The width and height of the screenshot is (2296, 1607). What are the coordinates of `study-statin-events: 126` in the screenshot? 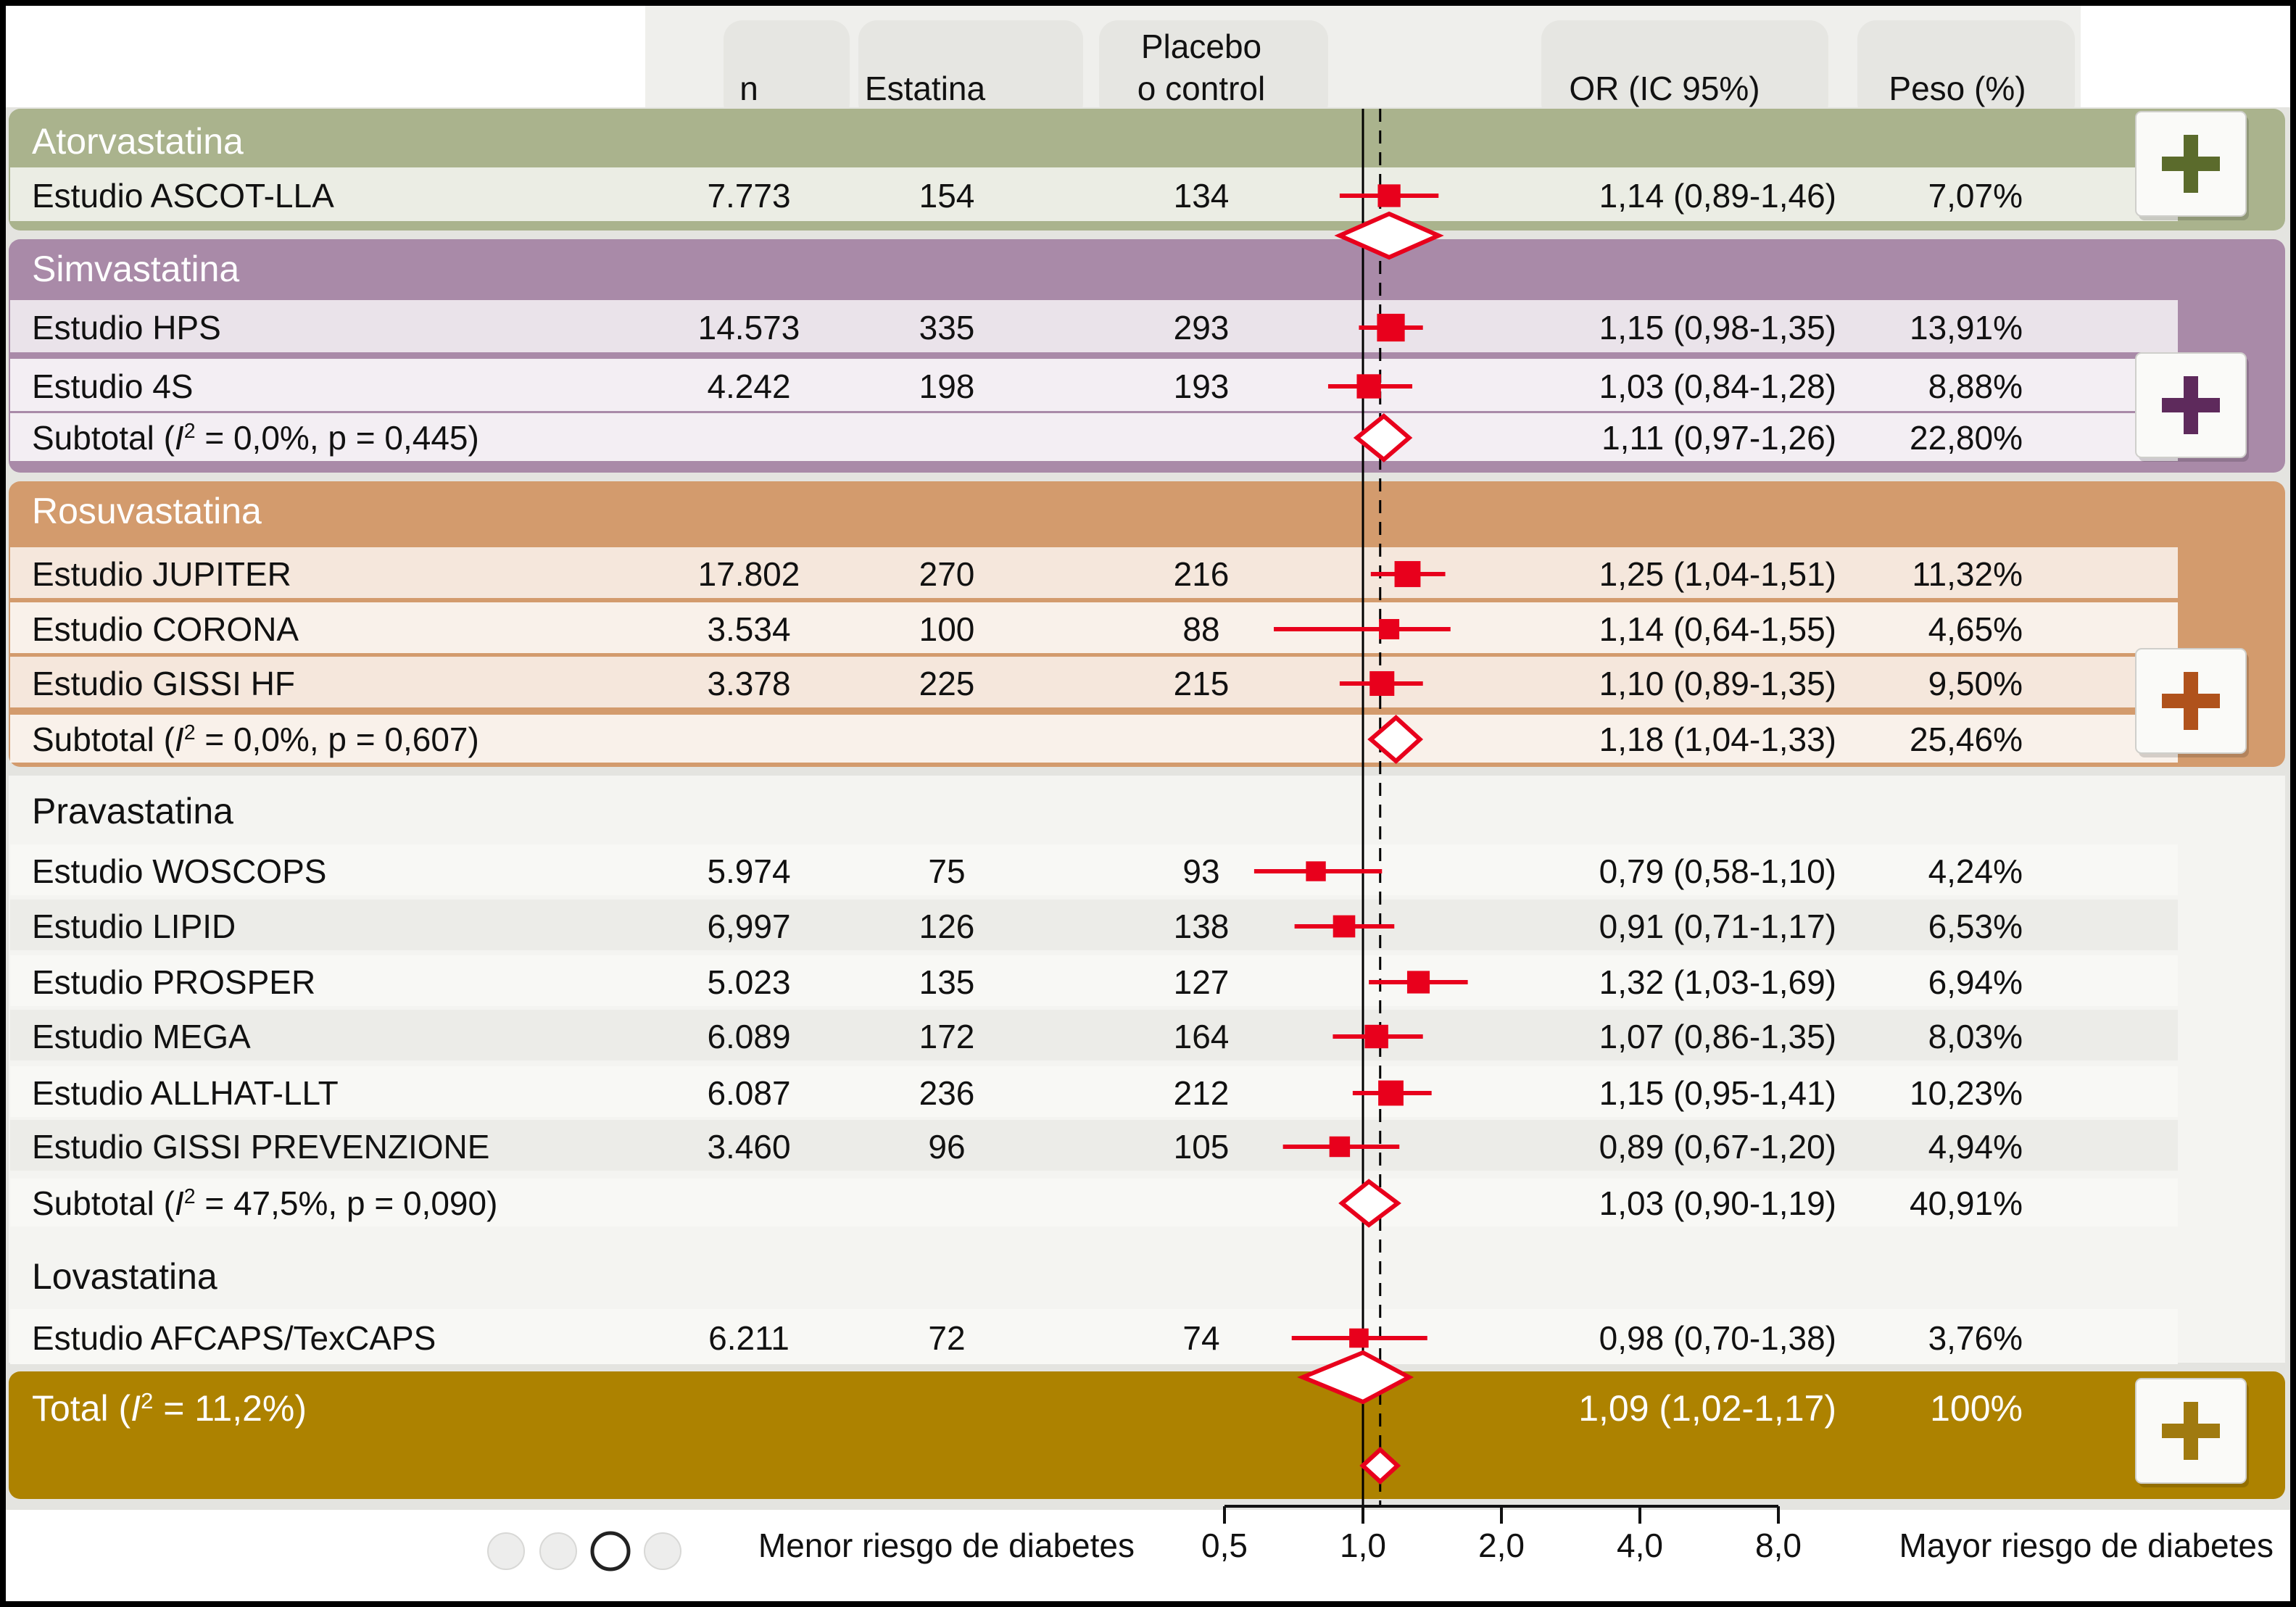 It's located at (947, 926).